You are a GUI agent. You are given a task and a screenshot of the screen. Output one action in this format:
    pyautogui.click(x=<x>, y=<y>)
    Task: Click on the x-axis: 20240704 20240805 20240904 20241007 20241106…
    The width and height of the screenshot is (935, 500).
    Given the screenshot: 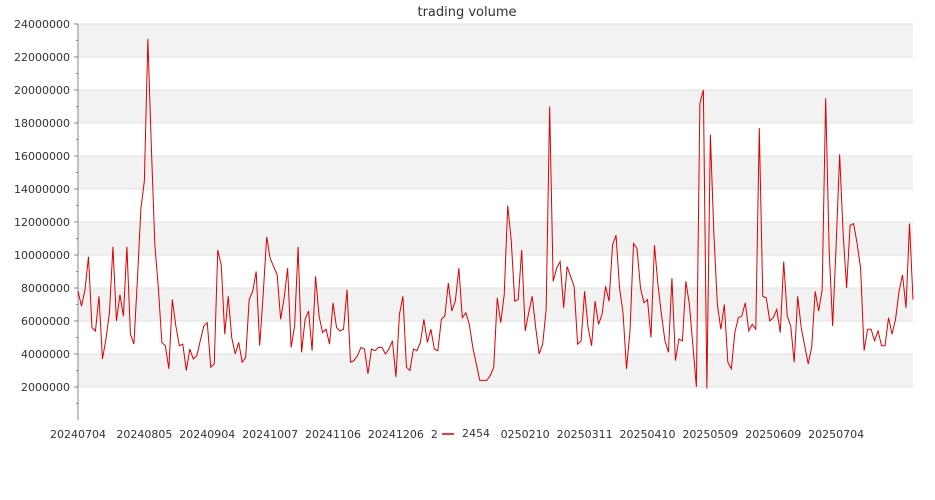 What is the action you would take?
    pyautogui.click(x=457, y=434)
    